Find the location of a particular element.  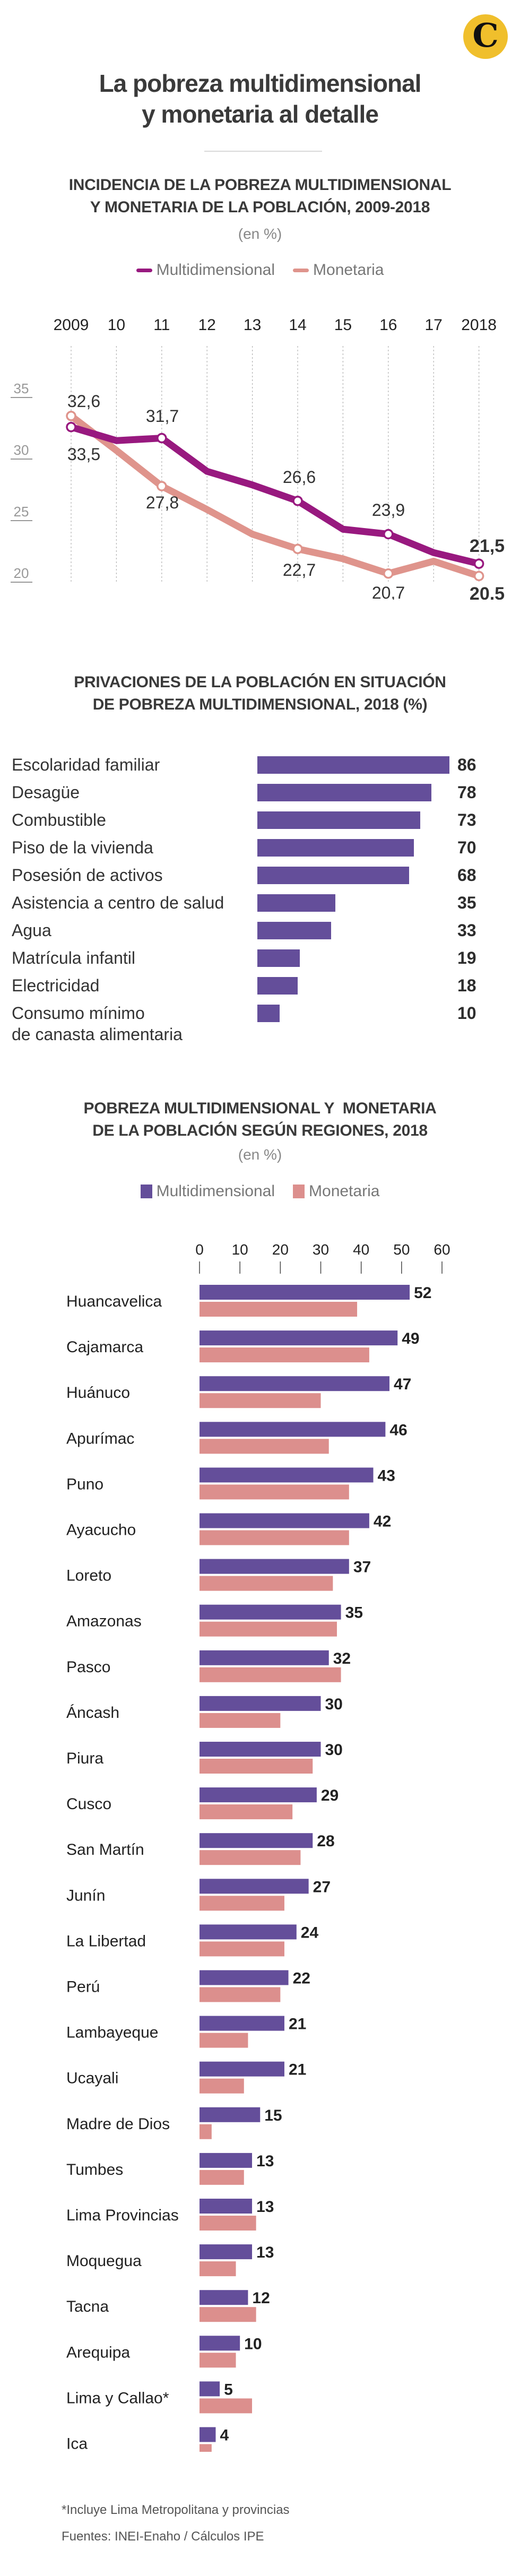

regions-title-line1: POBREZA MULTIDIMENSIONAL Y MONETARIA is located at coordinates (260, 1108).